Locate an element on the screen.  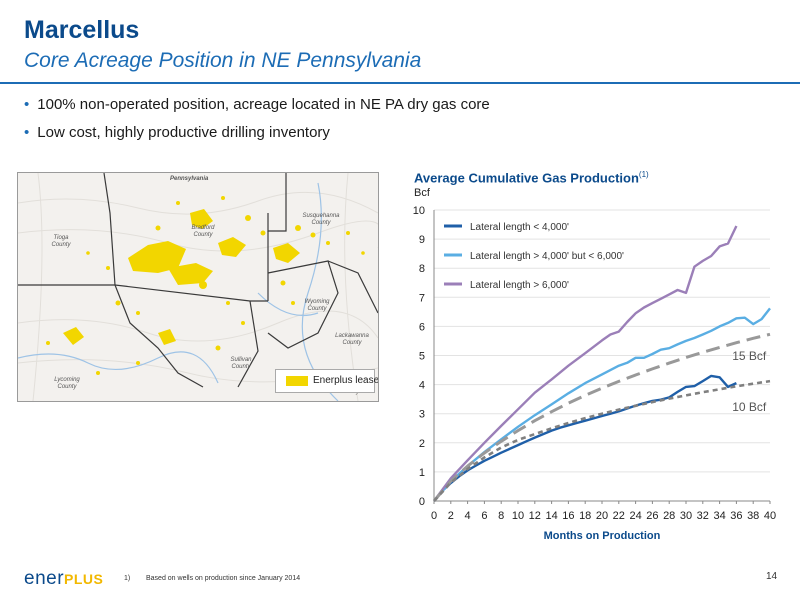
chart-title: Average Cumulative Gas Production(1) is located at coordinates (531, 177).